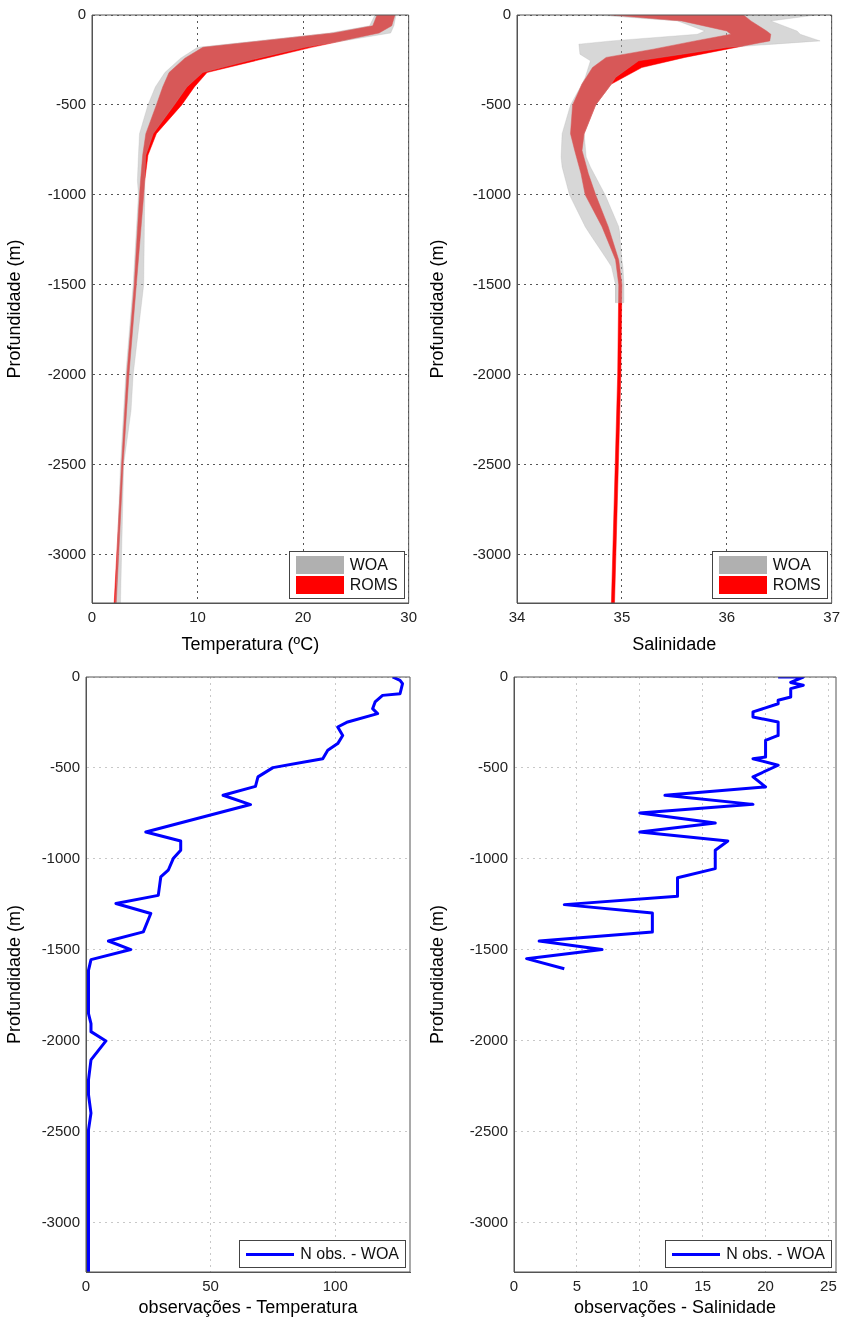 Image resolution: width=846 pixels, height=1323 pixels. I want to click on x-tick-label: 25, so click(828, 1286).